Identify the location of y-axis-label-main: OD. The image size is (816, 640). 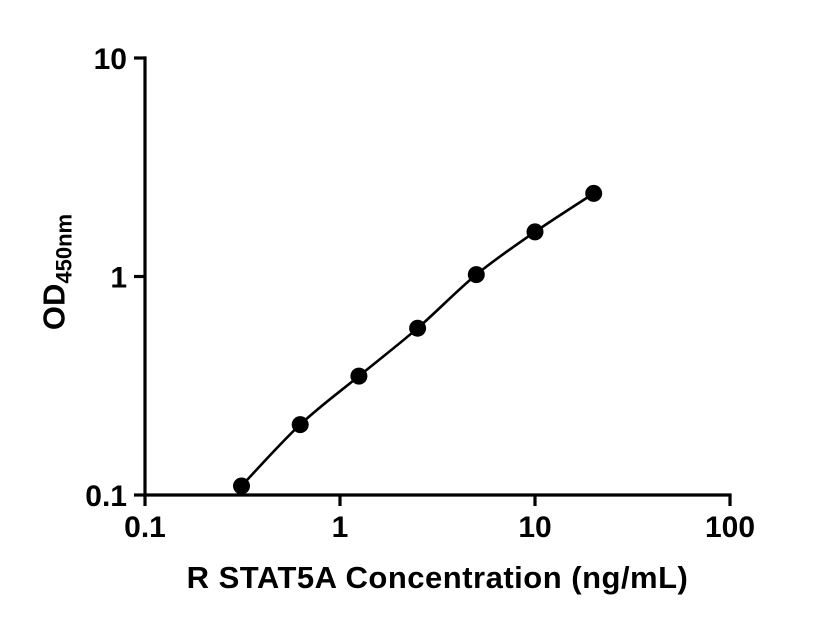
(54, 307).